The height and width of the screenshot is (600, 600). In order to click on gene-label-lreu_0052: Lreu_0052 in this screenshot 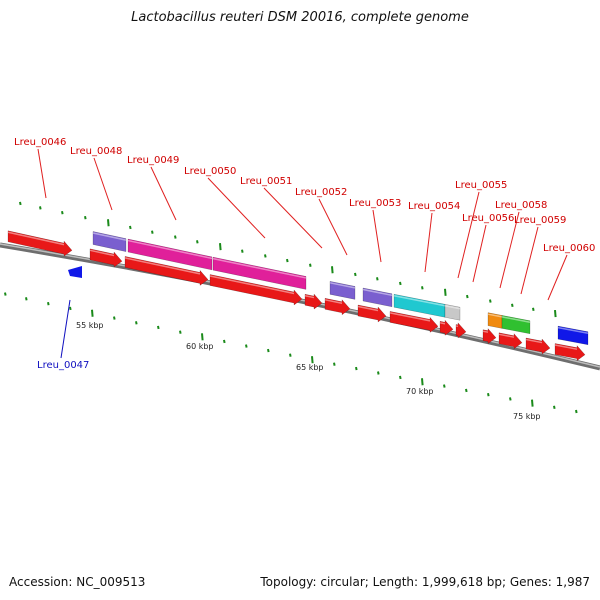, I will do `click(321, 192)`.